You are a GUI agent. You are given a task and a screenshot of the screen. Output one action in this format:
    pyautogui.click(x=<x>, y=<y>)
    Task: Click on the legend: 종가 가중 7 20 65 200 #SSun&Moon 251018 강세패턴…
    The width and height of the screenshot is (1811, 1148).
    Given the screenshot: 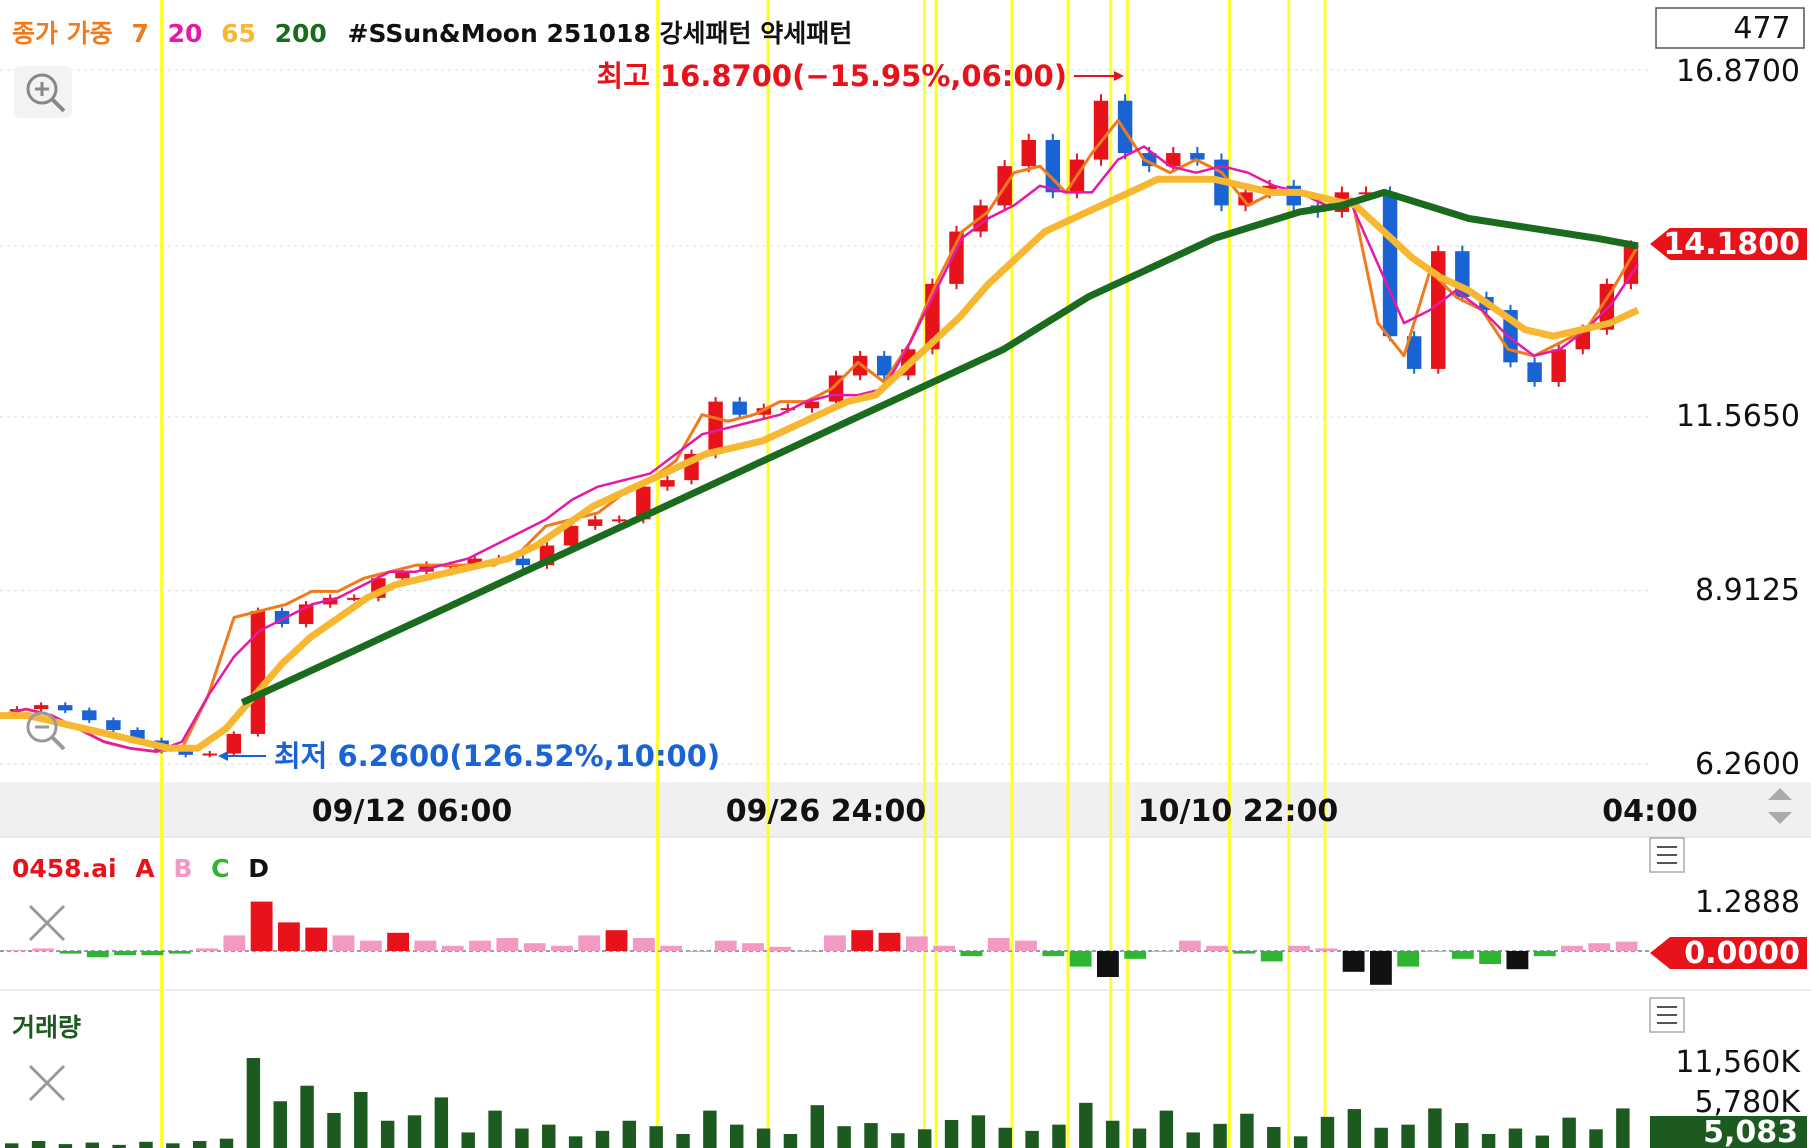 What is the action you would take?
    pyautogui.click(x=432, y=33)
    